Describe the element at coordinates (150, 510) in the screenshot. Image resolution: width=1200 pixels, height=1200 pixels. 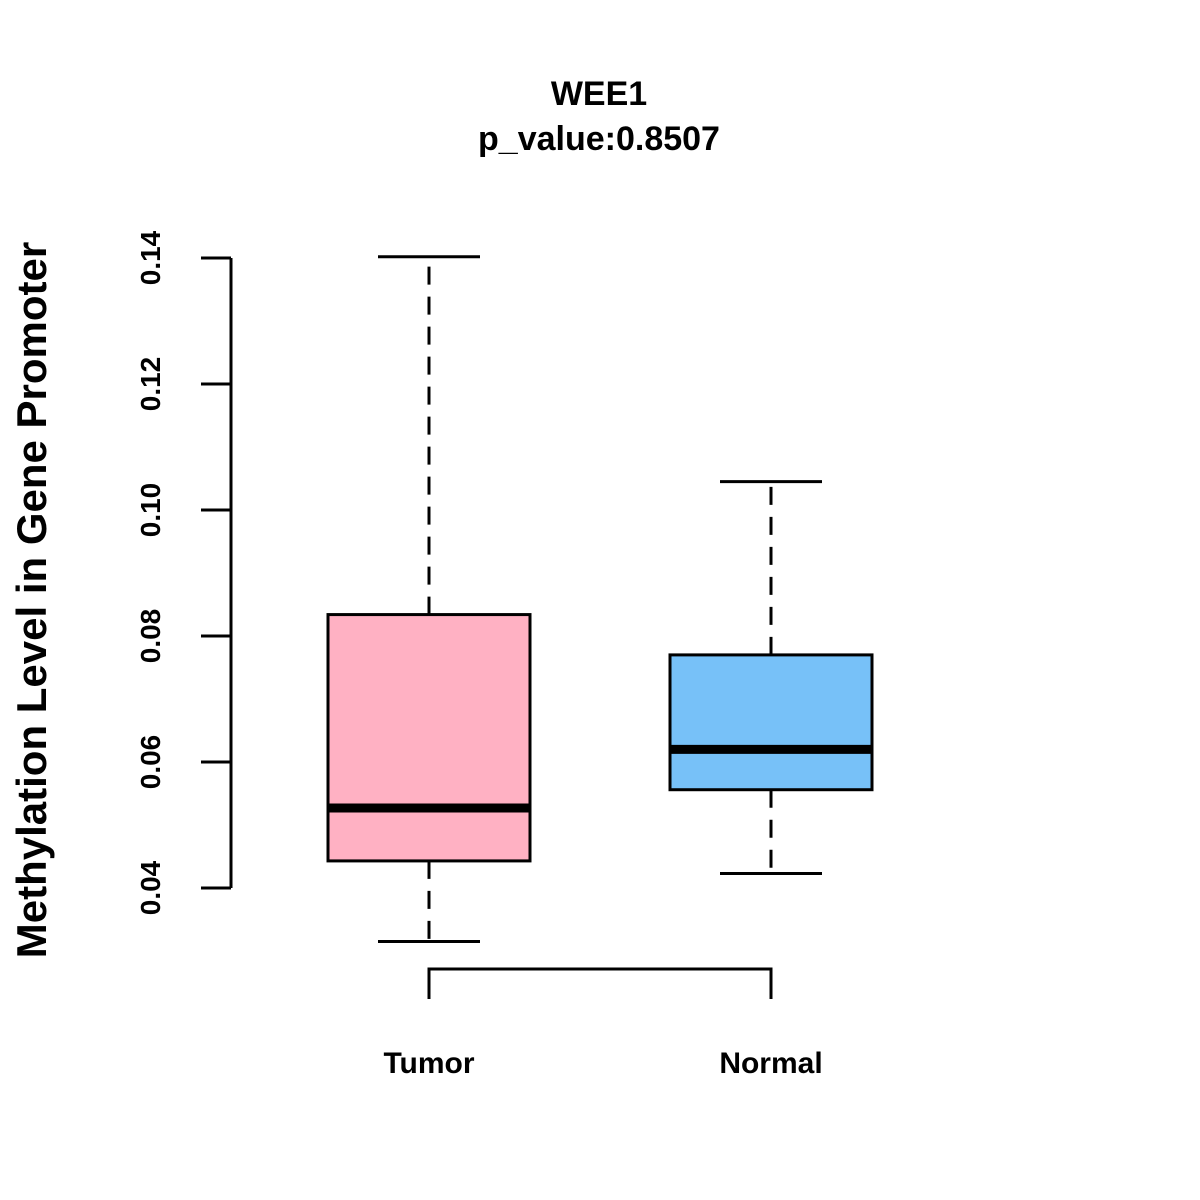
I see `y-tick-label: 0.10` at that location.